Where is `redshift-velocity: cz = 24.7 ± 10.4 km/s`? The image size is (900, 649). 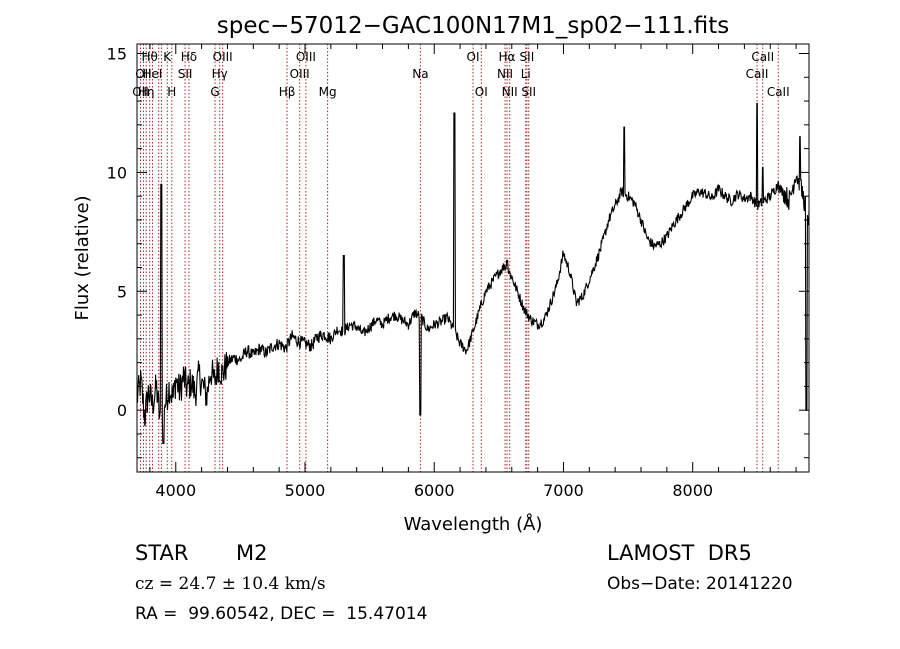 redshift-velocity: cz = 24.7 ± 10.4 km/s is located at coordinates (230, 584).